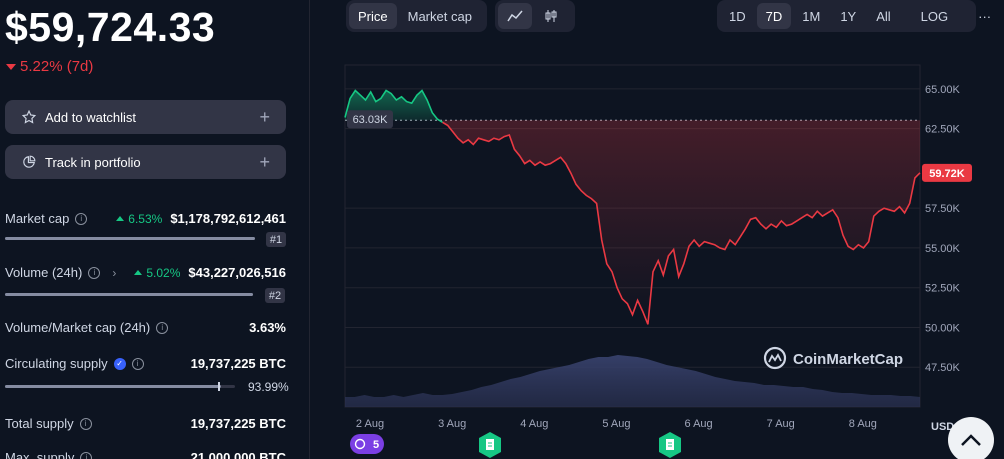  What do you see at coordinates (145, 454) in the screenshot?
I see `max-supply-row: Max. supply i 21,000,000 BTC` at bounding box center [145, 454].